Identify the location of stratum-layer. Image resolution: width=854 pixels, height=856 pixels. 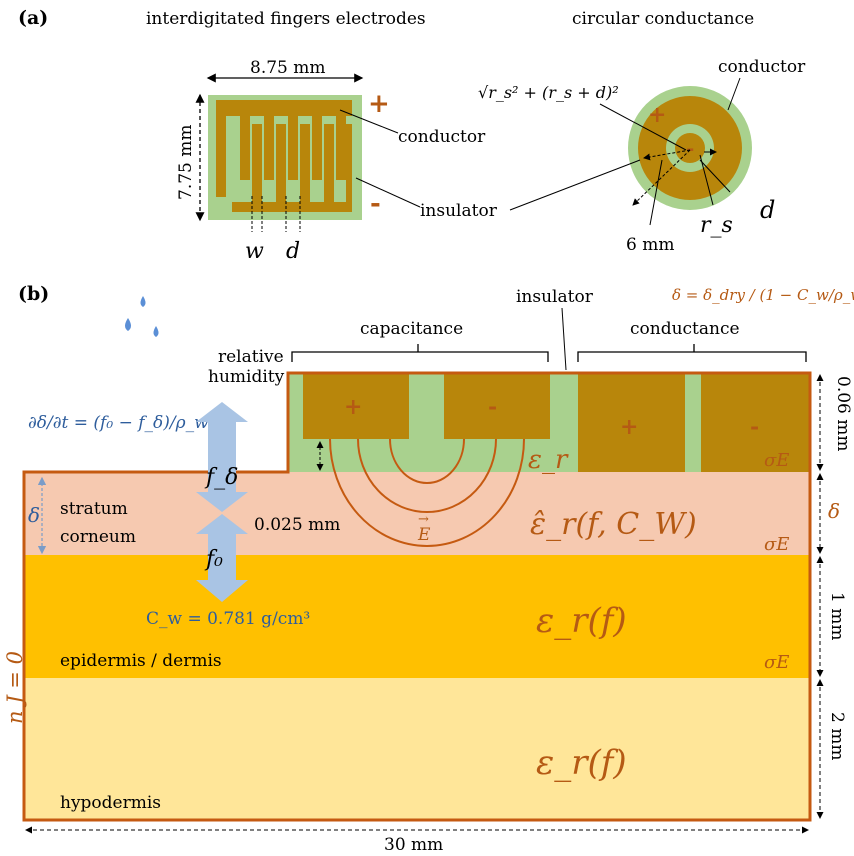
(417, 513).